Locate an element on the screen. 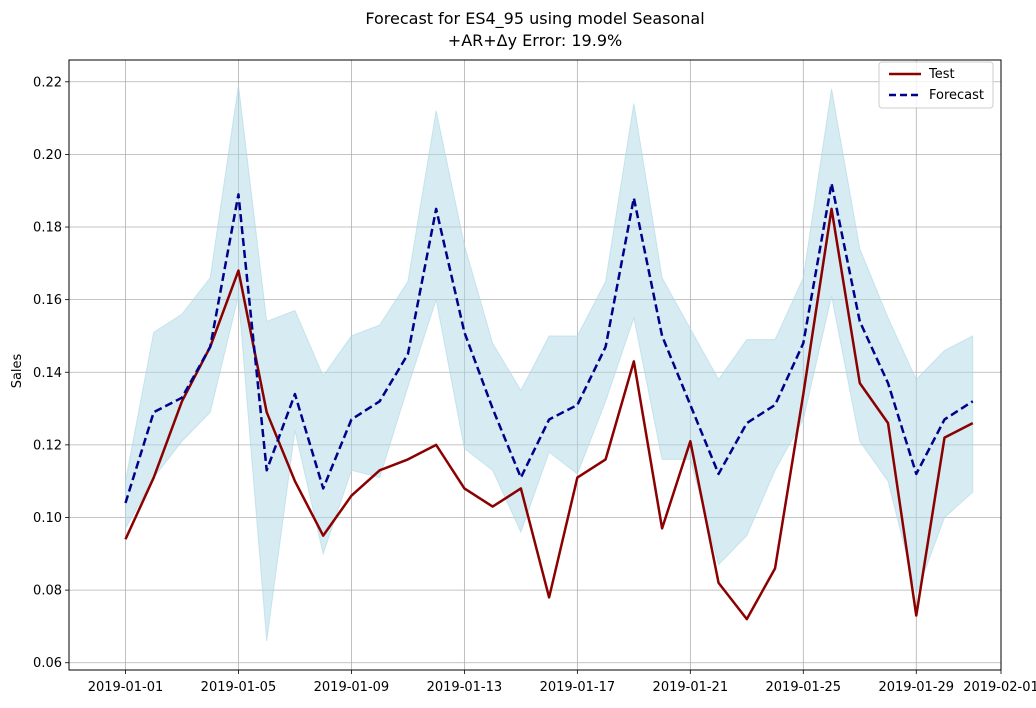 This screenshot has height=708, width=1036. x-tick-label: 2019-01-01 is located at coordinates (126, 687).